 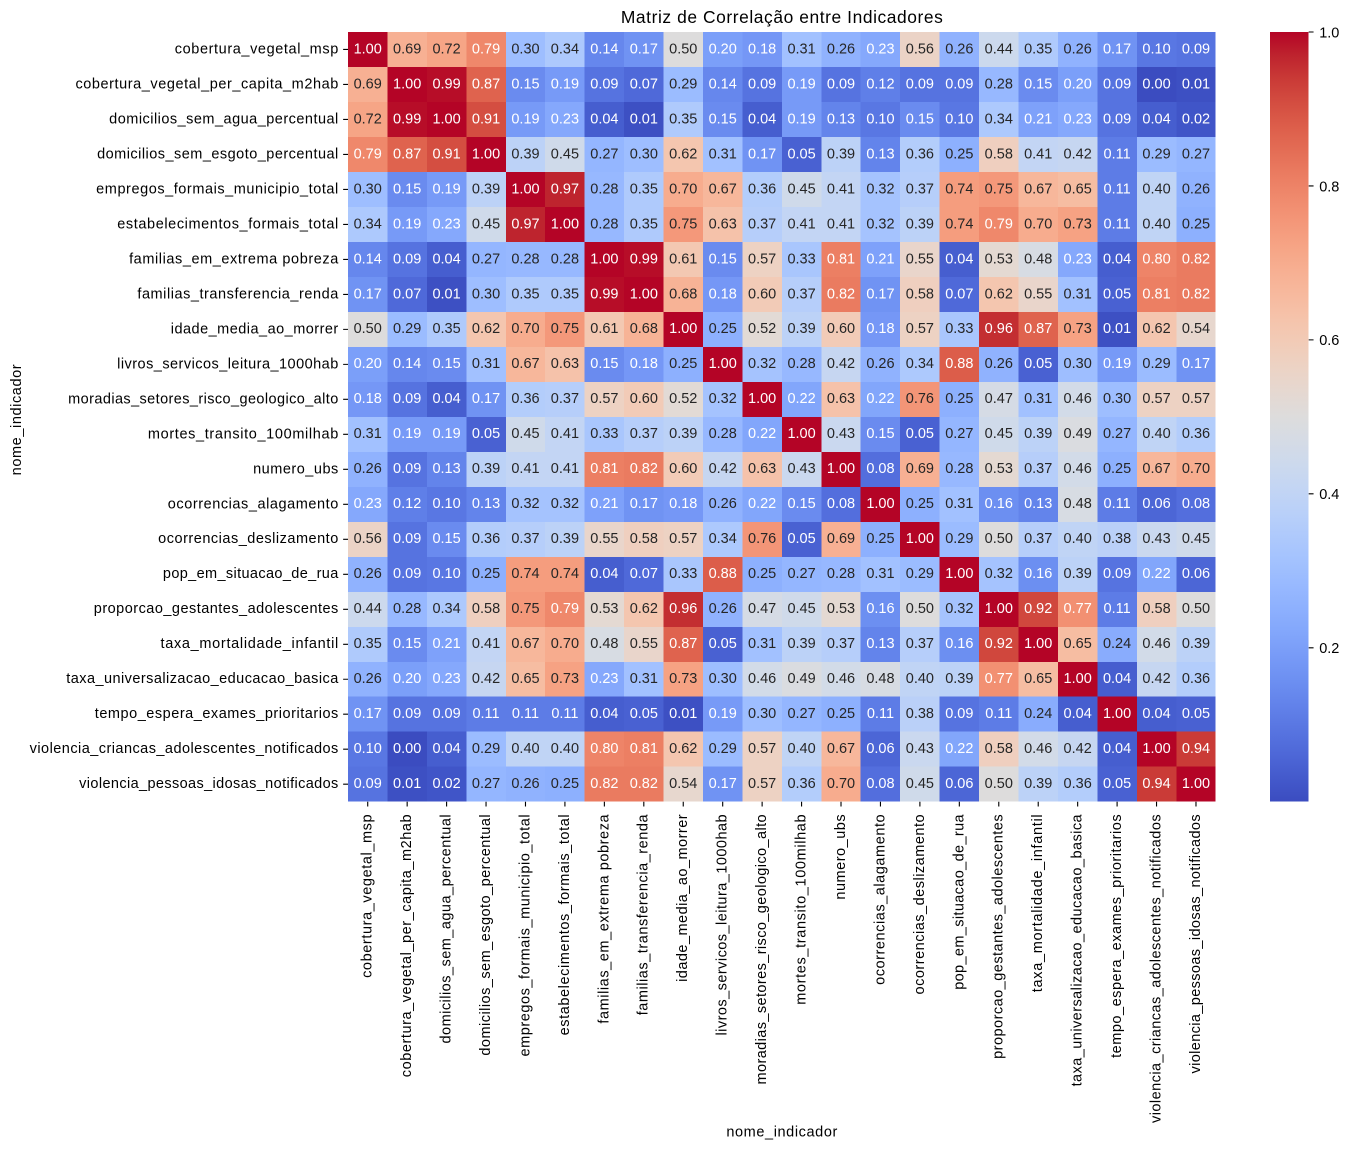 What do you see at coordinates (1038, 224) in the screenshot?
I see `svg-text: 0.70` at bounding box center [1038, 224].